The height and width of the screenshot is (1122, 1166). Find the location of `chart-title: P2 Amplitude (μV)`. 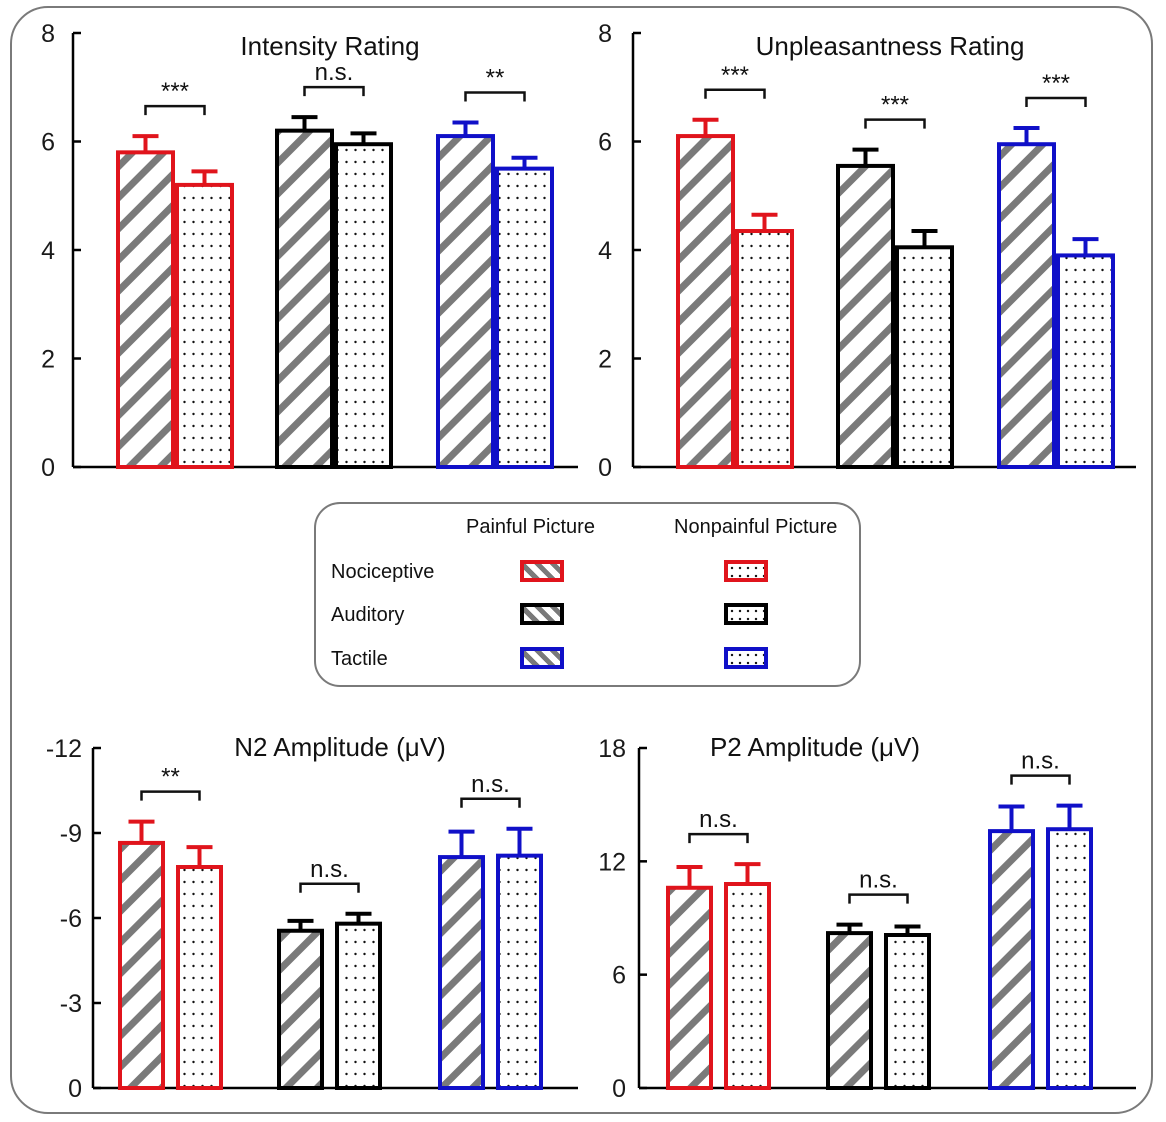

chart-title: P2 Amplitude (μV) is located at coordinates (815, 747).